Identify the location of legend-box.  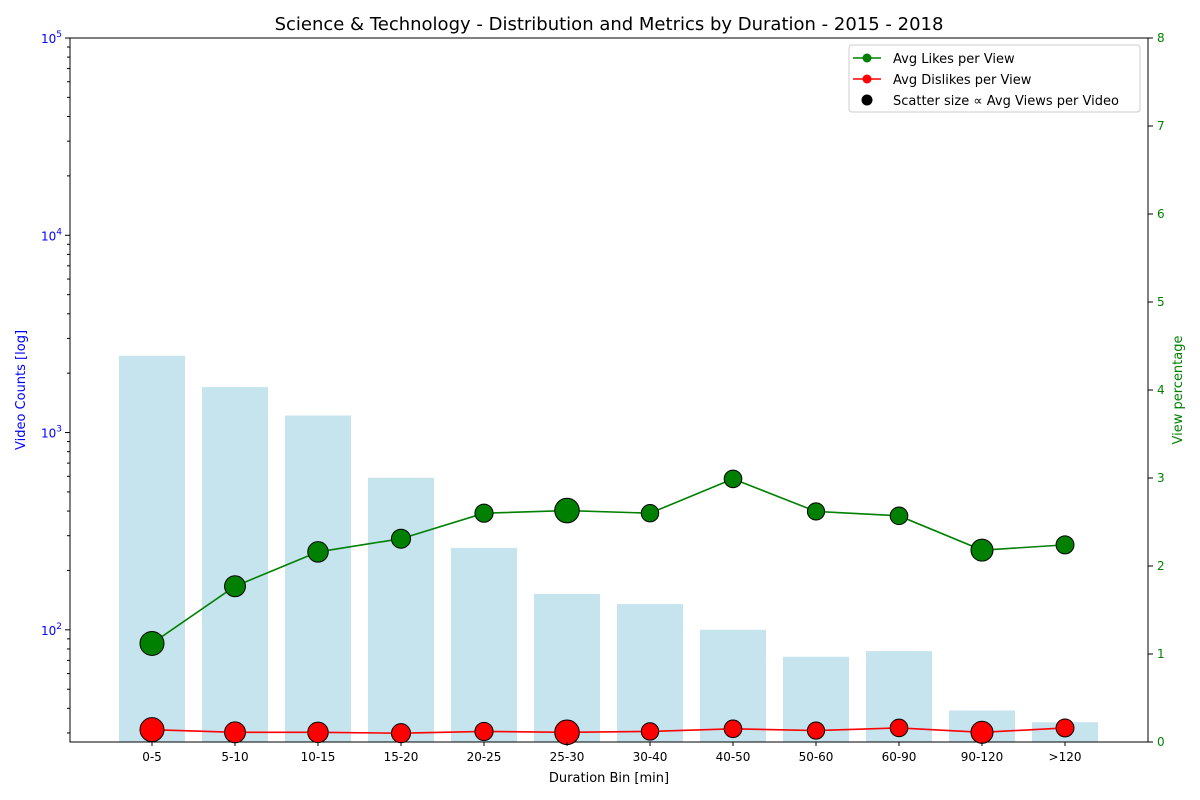
(994, 78).